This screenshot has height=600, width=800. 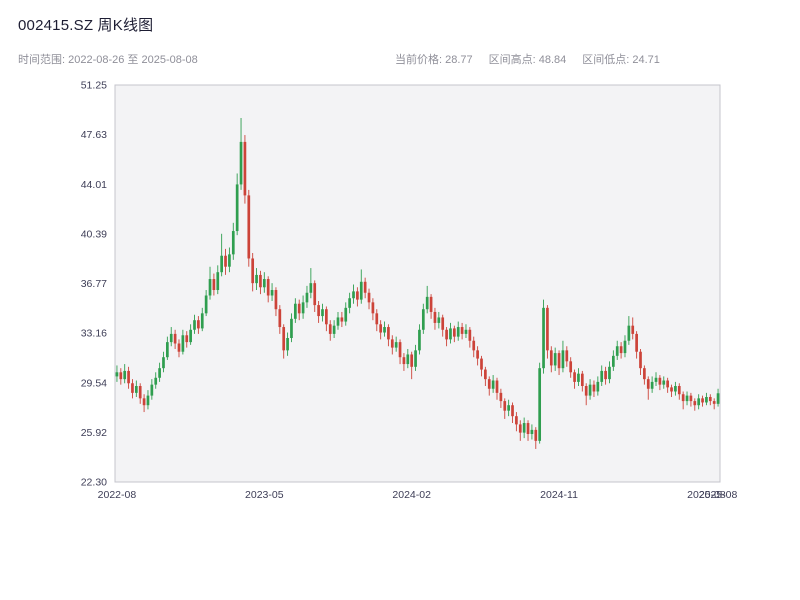 What do you see at coordinates (94, 86) in the screenshot?
I see `y-axis-tick-label: 51.25` at bounding box center [94, 86].